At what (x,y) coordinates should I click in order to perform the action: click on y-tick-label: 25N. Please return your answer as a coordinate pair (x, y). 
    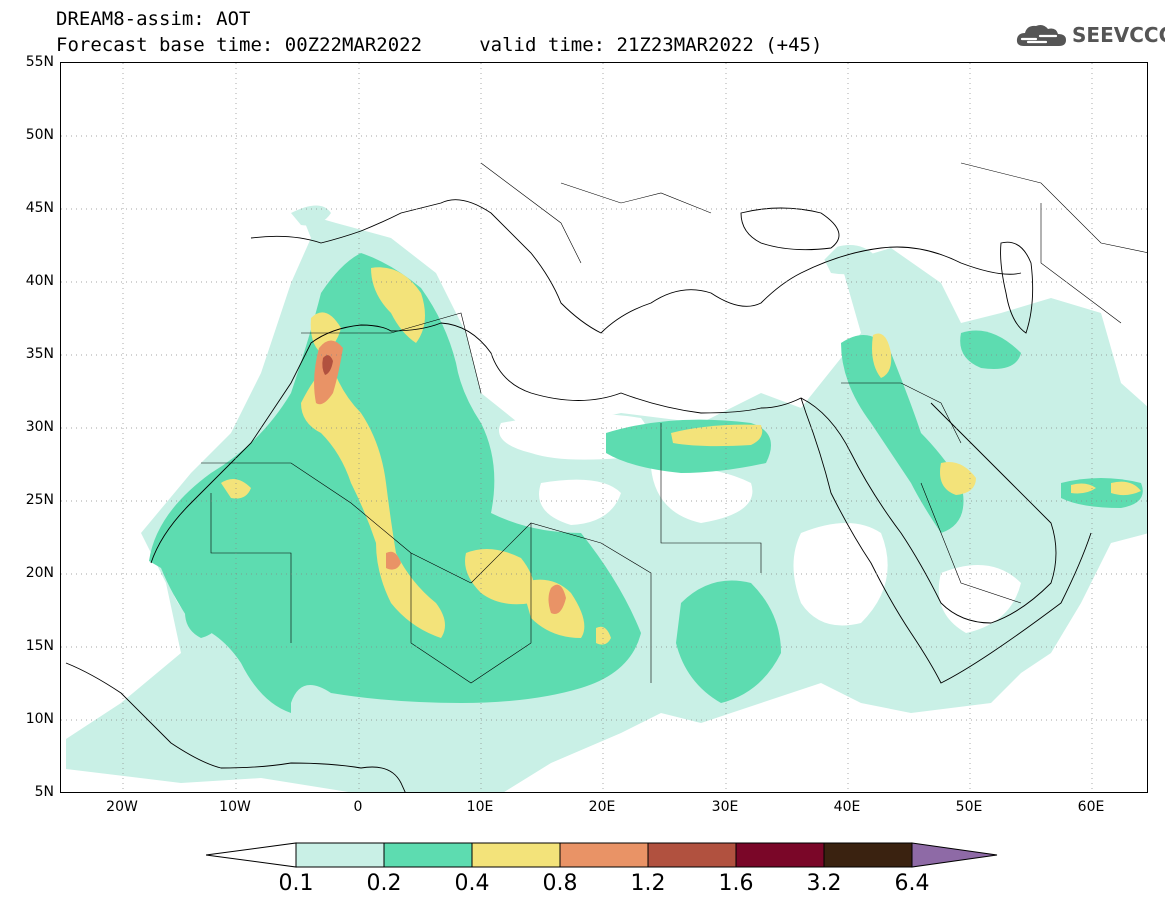
    Looking at the image, I should click on (39, 500).